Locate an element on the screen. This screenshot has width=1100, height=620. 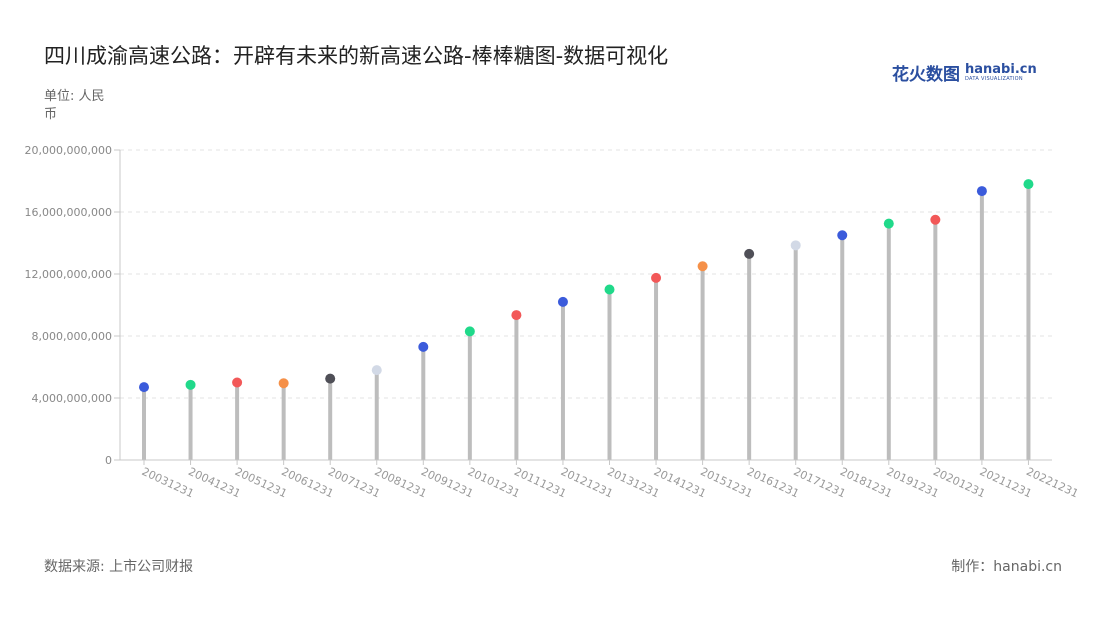
x-tick-label: 20181231 is located at coordinates (866, 482).